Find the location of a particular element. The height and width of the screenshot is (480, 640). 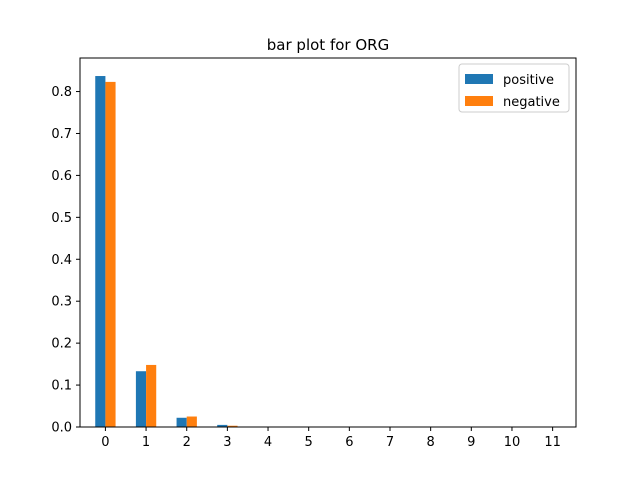

legend-label-negative: negative is located at coordinates (531, 102).